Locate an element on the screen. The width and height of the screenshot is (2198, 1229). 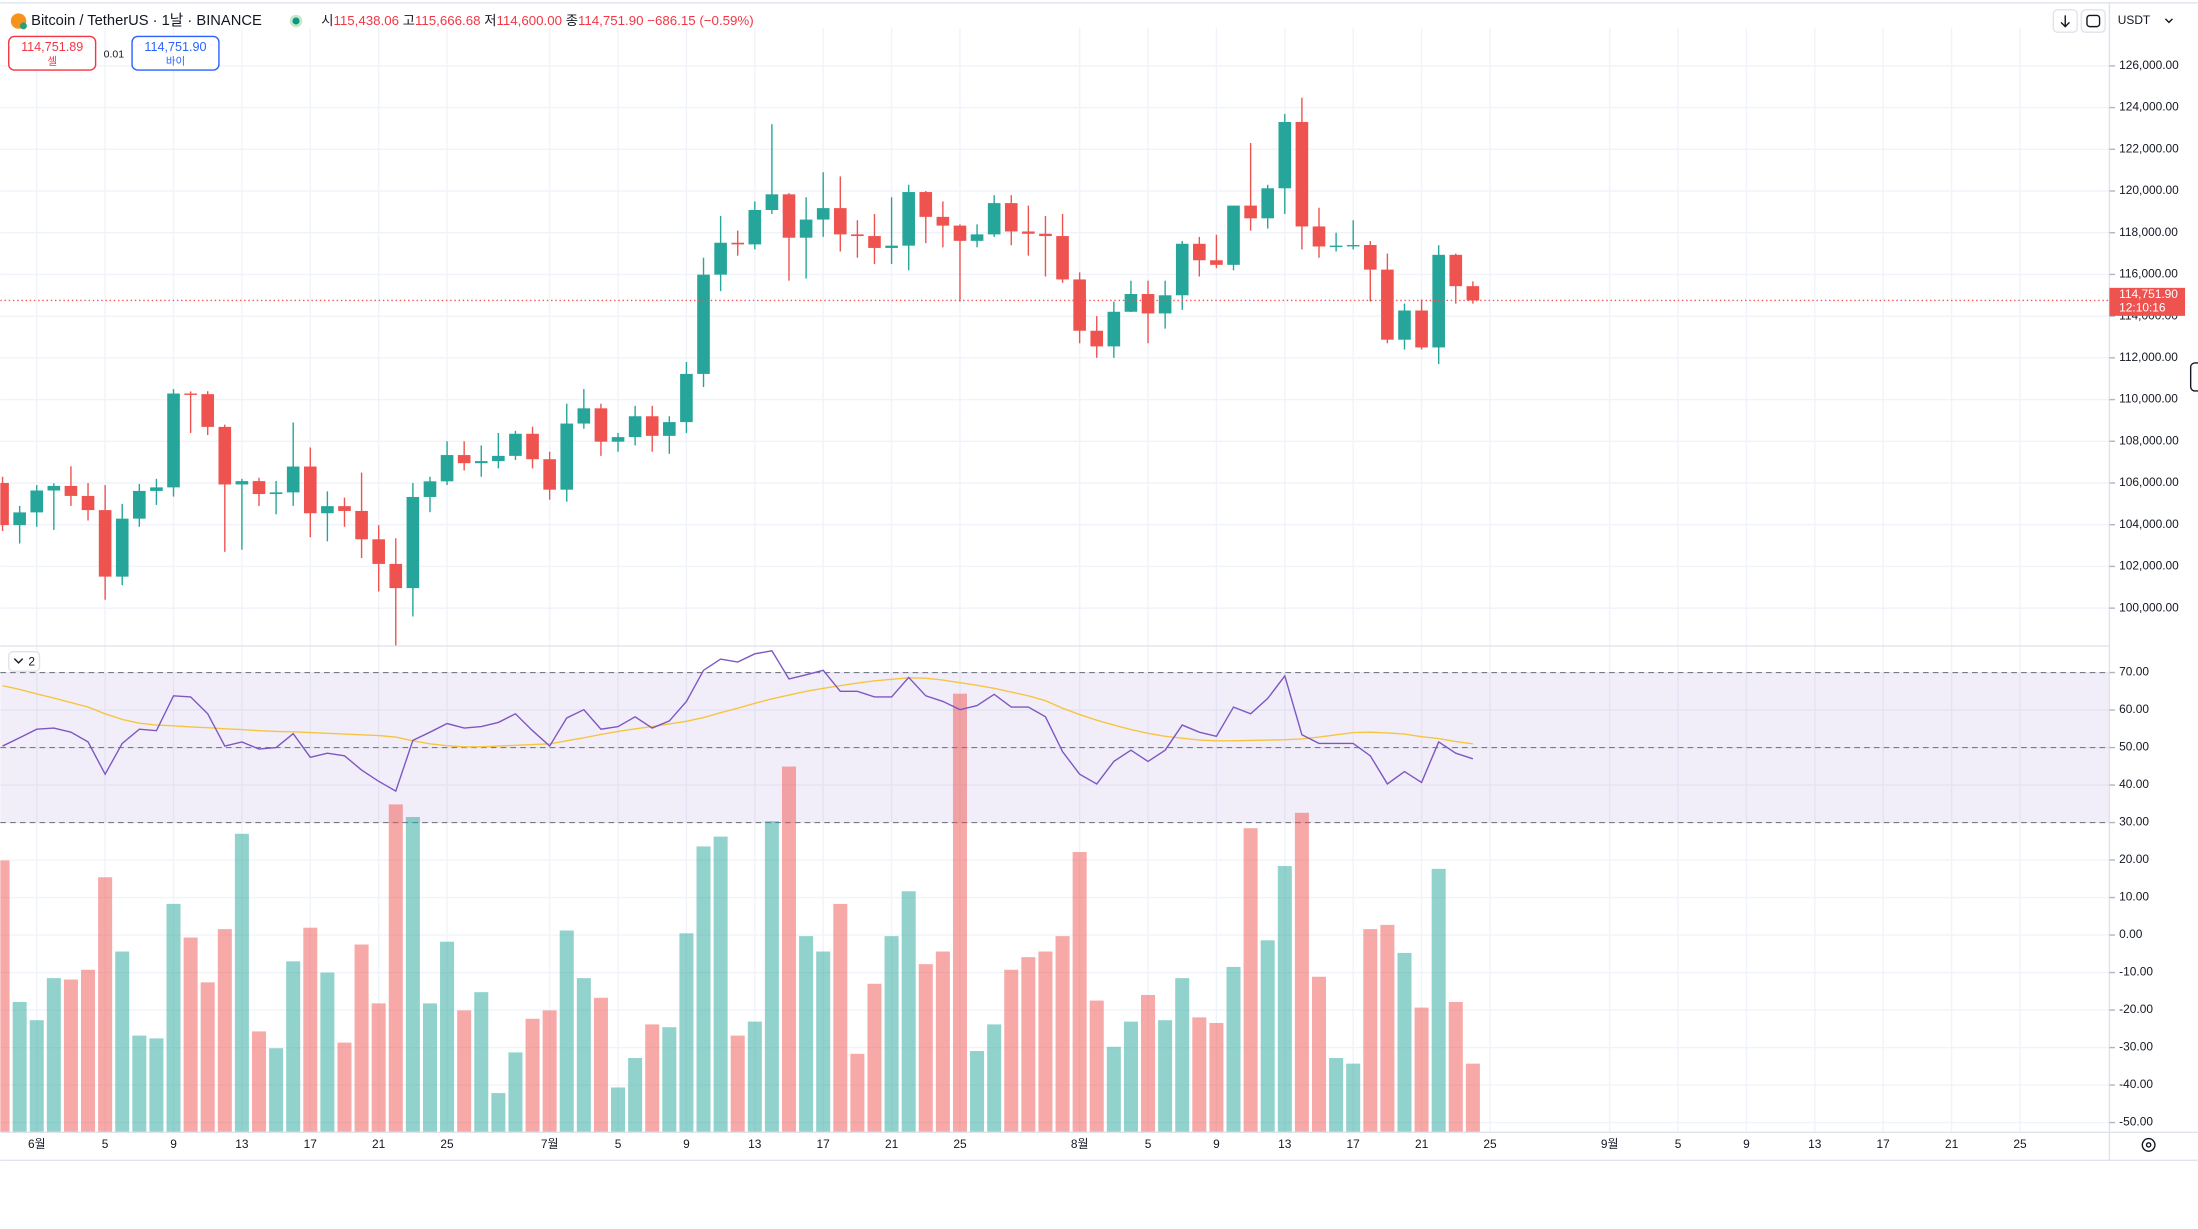
y-tick-label: 30.00 is located at coordinates (2134, 822).